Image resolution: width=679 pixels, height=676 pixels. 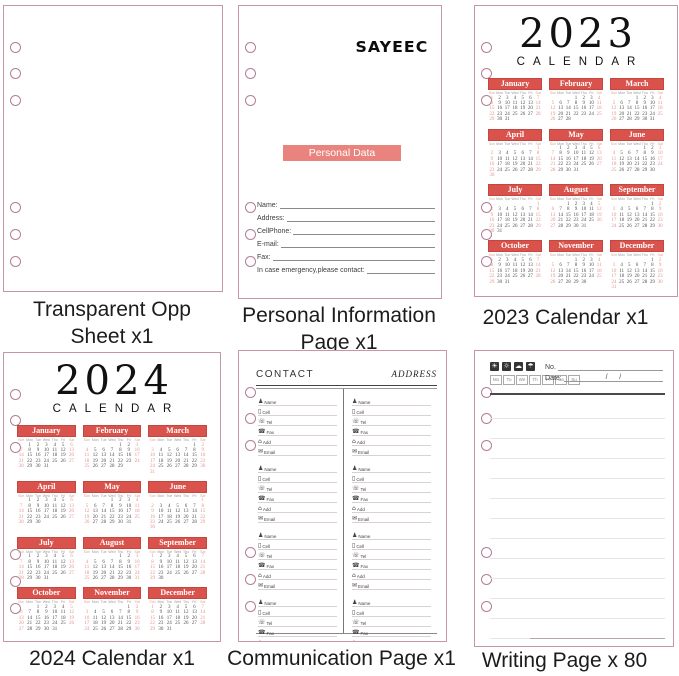 I want to click on address-icon: ⌂, so click(x=354, y=575).